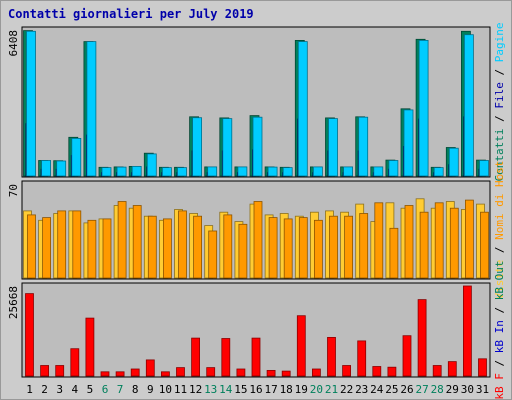  Describe the element at coordinates (406, 389) in the screenshot. I see `x-label-26: 26` at that location.